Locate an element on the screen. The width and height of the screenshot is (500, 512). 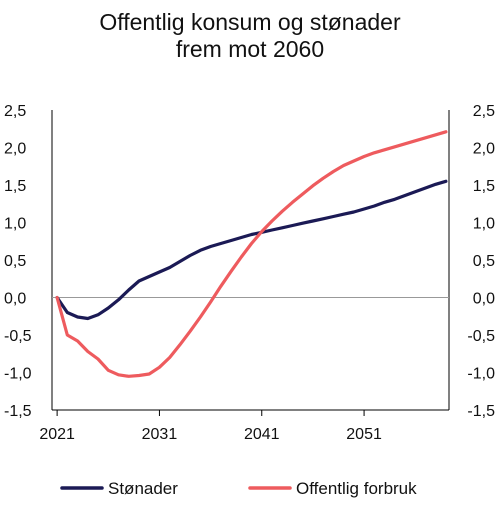
legend: Stønader Offentlig forbruk is located at coordinates (238, 488).